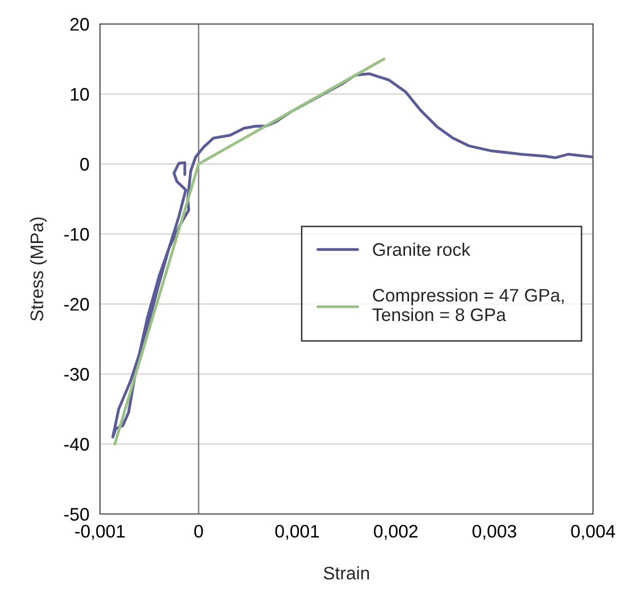 Image resolution: width=618 pixels, height=596 pixels. What do you see at coordinates (198, 531) in the screenshot?
I see `x-tick-label: 0` at bounding box center [198, 531].